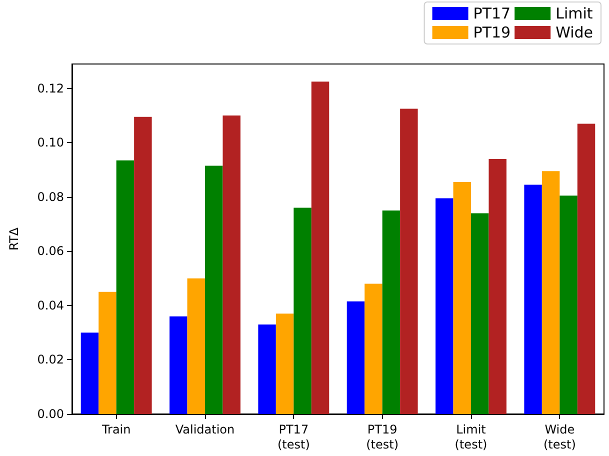 This screenshot has height=456, width=609. I want to click on y-tick-label: 0.02, so click(50, 359).